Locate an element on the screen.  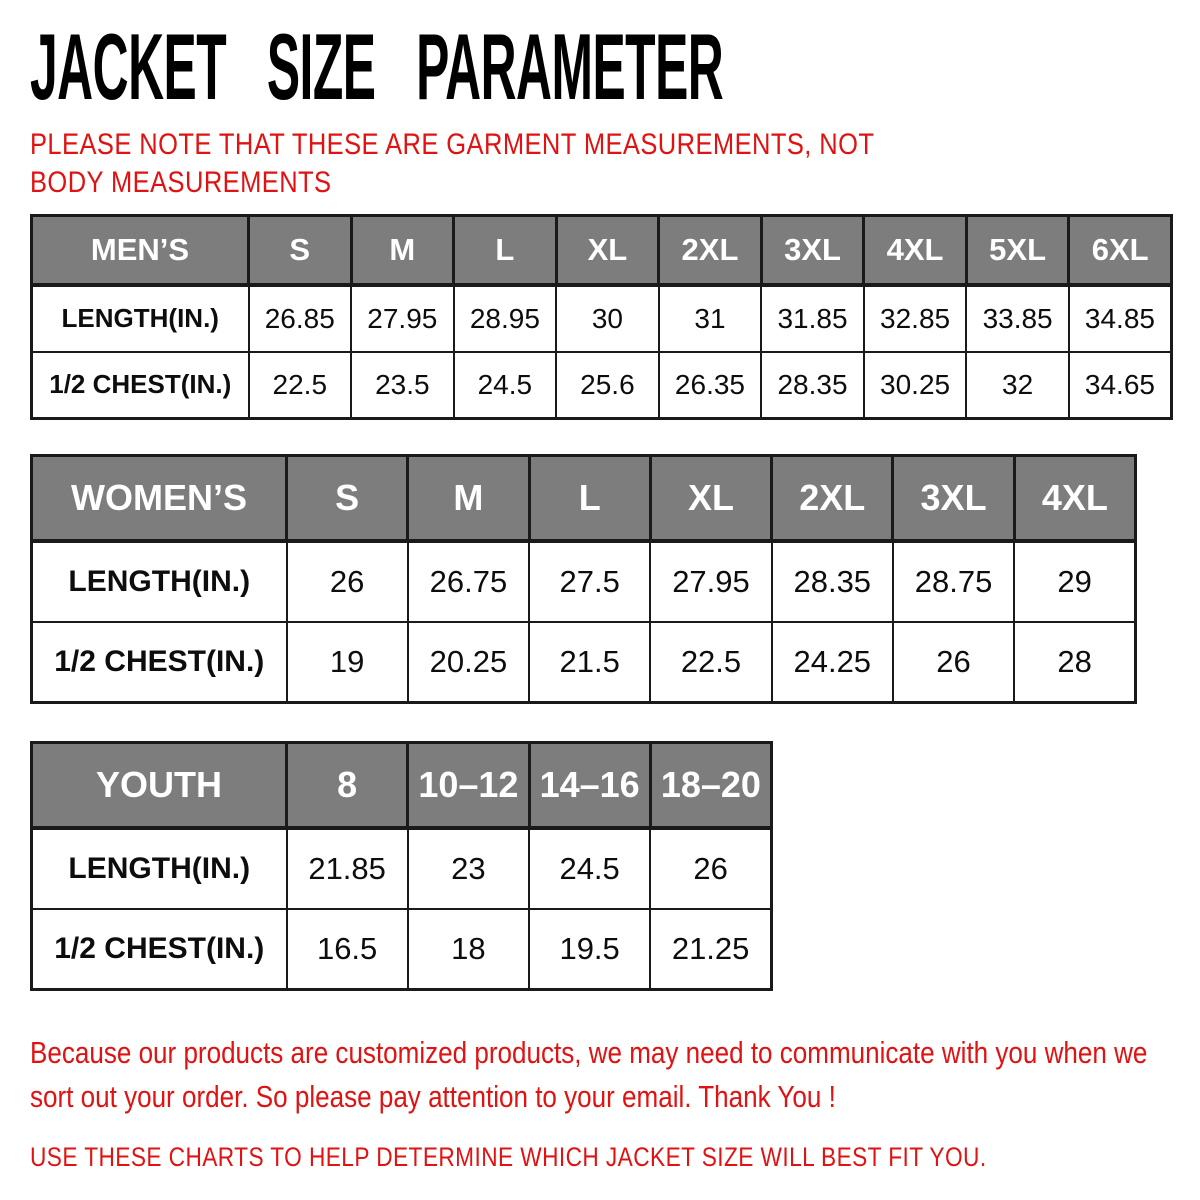
womens-table-title: WOMEN’S is located at coordinates (159, 498).